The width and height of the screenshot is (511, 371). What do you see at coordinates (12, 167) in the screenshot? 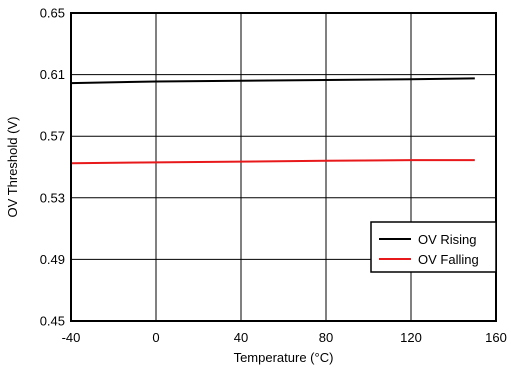
I see `y-axis-label: OV Threshold (V)` at bounding box center [12, 167].